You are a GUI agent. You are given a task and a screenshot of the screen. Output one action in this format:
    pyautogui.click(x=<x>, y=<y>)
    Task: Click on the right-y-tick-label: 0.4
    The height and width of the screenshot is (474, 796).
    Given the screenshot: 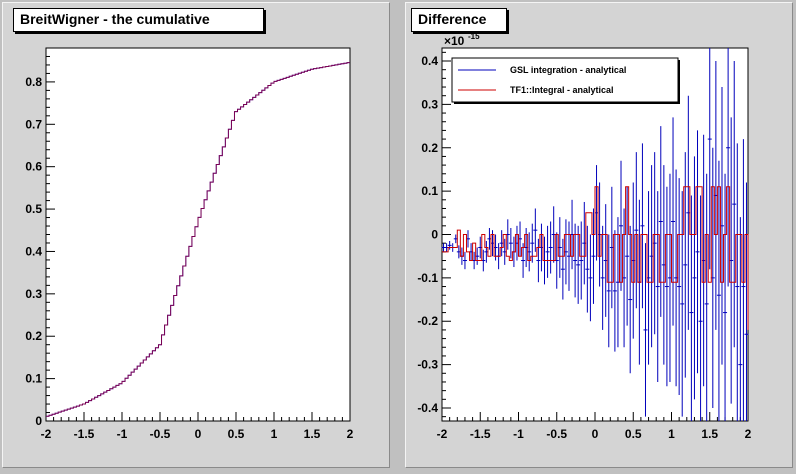 What is the action you would take?
    pyautogui.click(x=429, y=61)
    